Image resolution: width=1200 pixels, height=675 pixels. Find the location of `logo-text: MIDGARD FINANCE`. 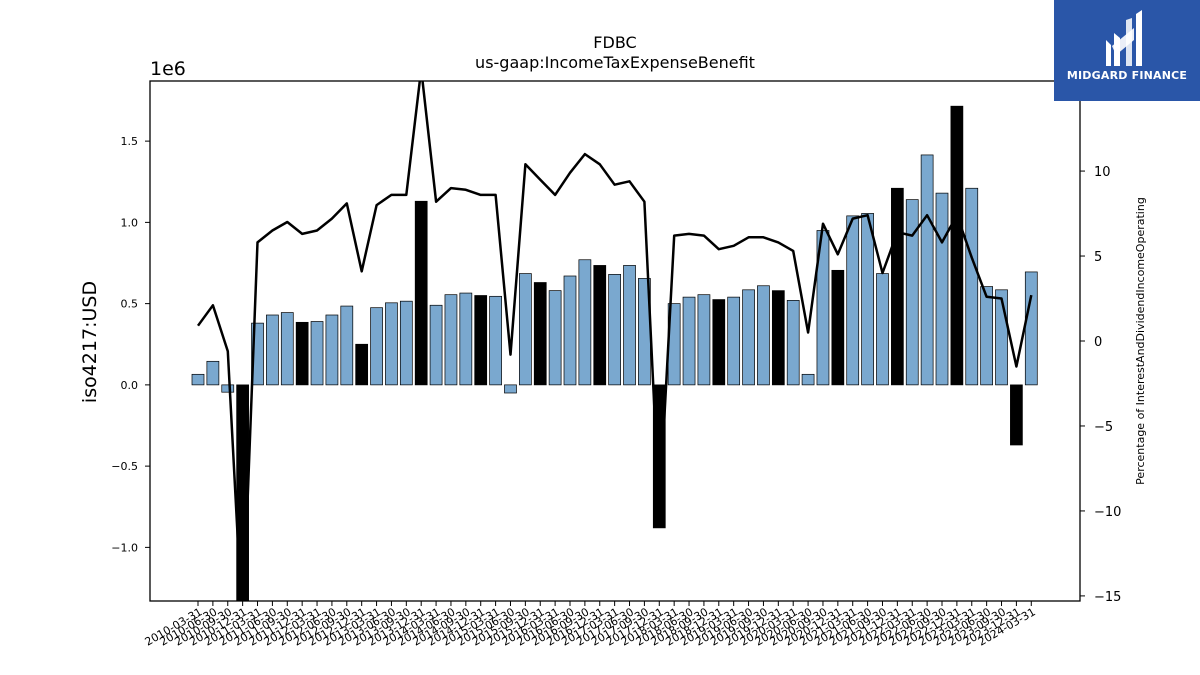

logo-text: MIDGARD FINANCE is located at coordinates (1127, 75).